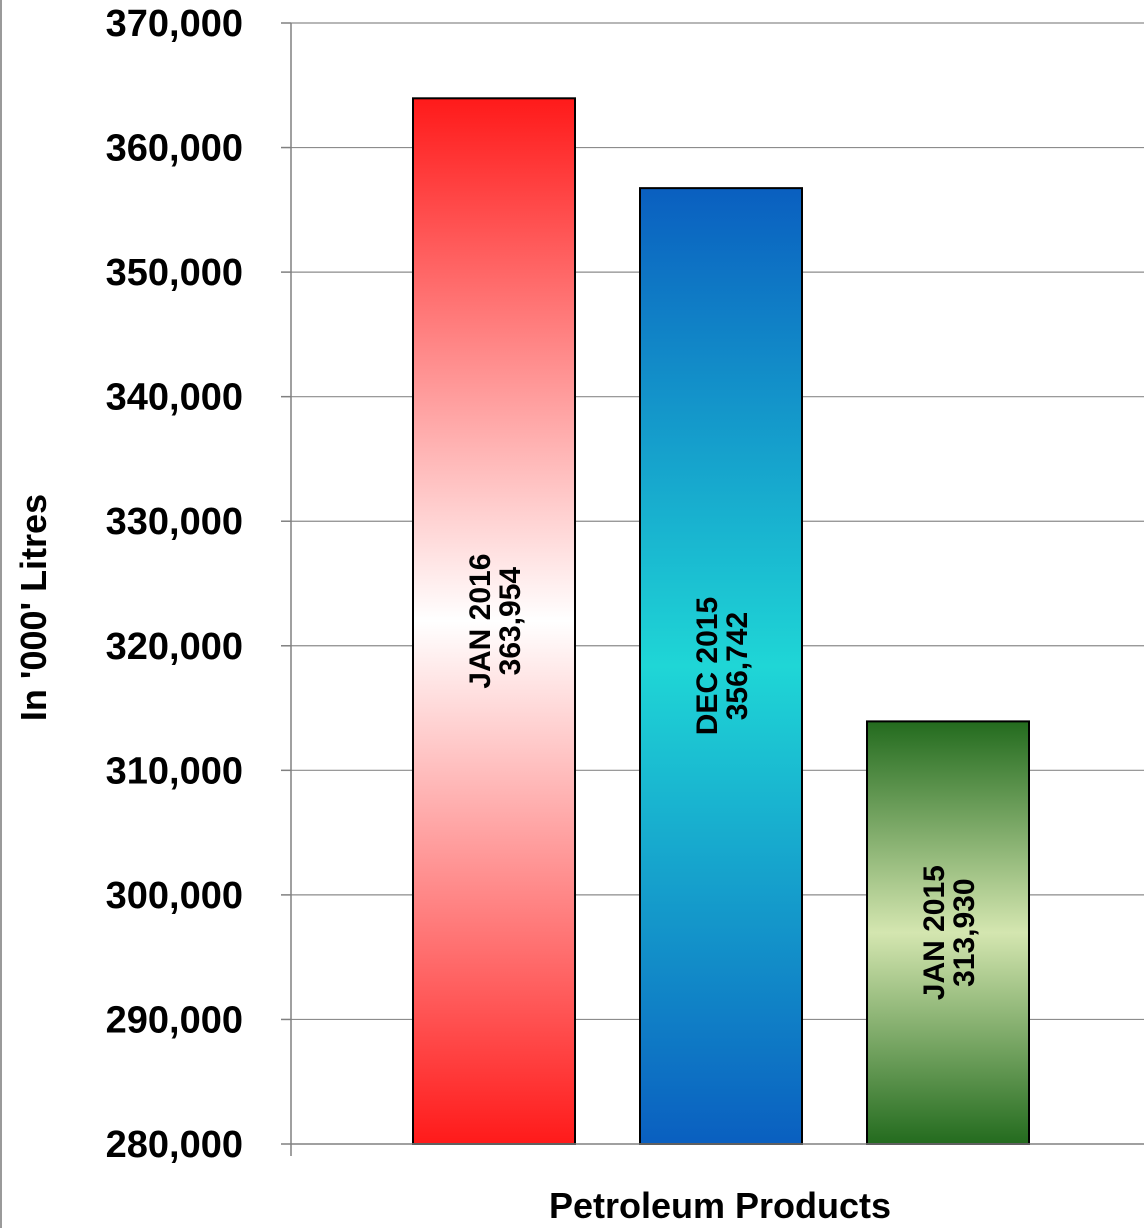  What do you see at coordinates (174, 398) in the screenshot?
I see `y-tick-label: 340,000` at bounding box center [174, 398].